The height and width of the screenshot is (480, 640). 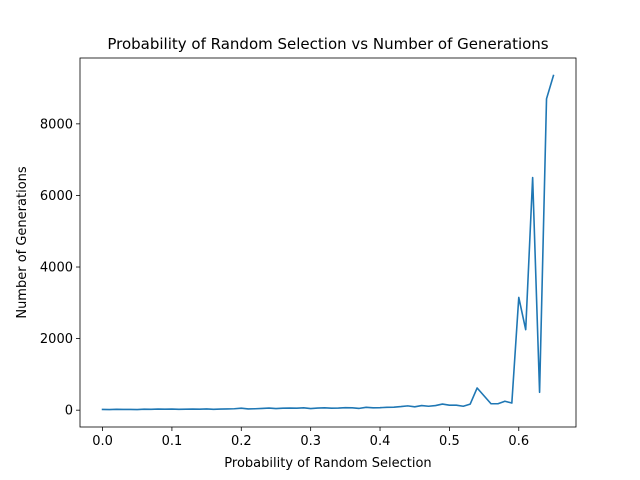 What do you see at coordinates (327, 463) in the screenshot?
I see `x-axis-label: Probability of Random Selection` at bounding box center [327, 463].